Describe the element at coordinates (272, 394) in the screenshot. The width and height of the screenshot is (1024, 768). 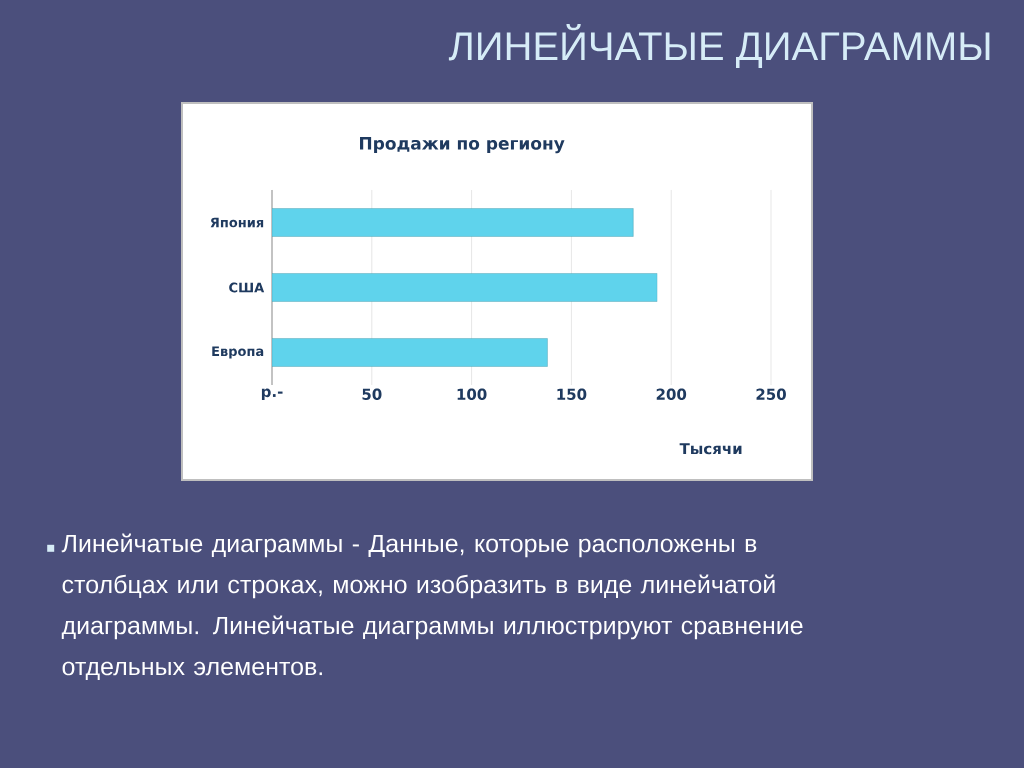
I see `x-tick-label: р.-` at that location.